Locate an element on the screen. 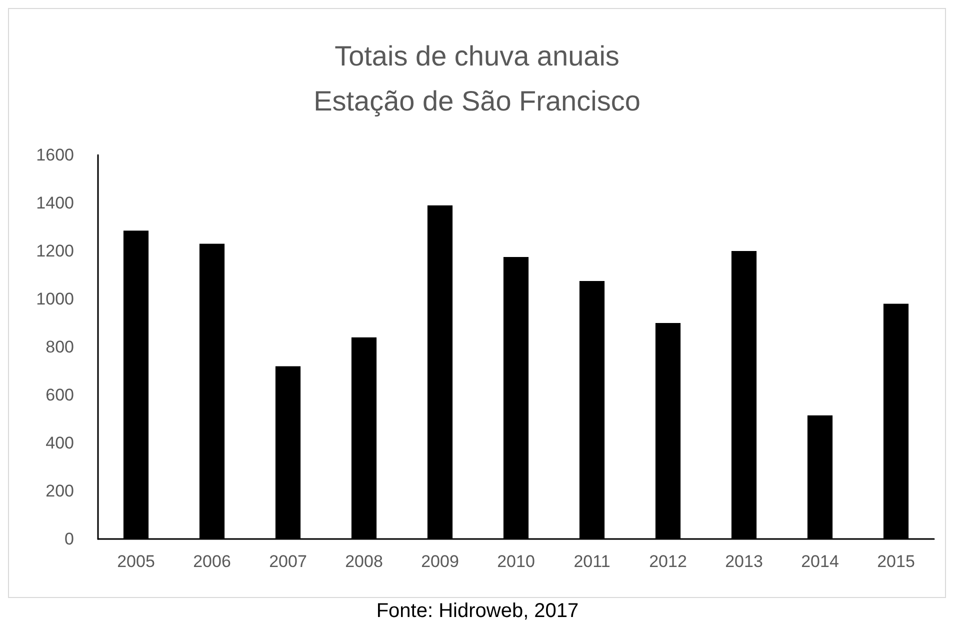  x-tick-label: 2005 is located at coordinates (136, 561).